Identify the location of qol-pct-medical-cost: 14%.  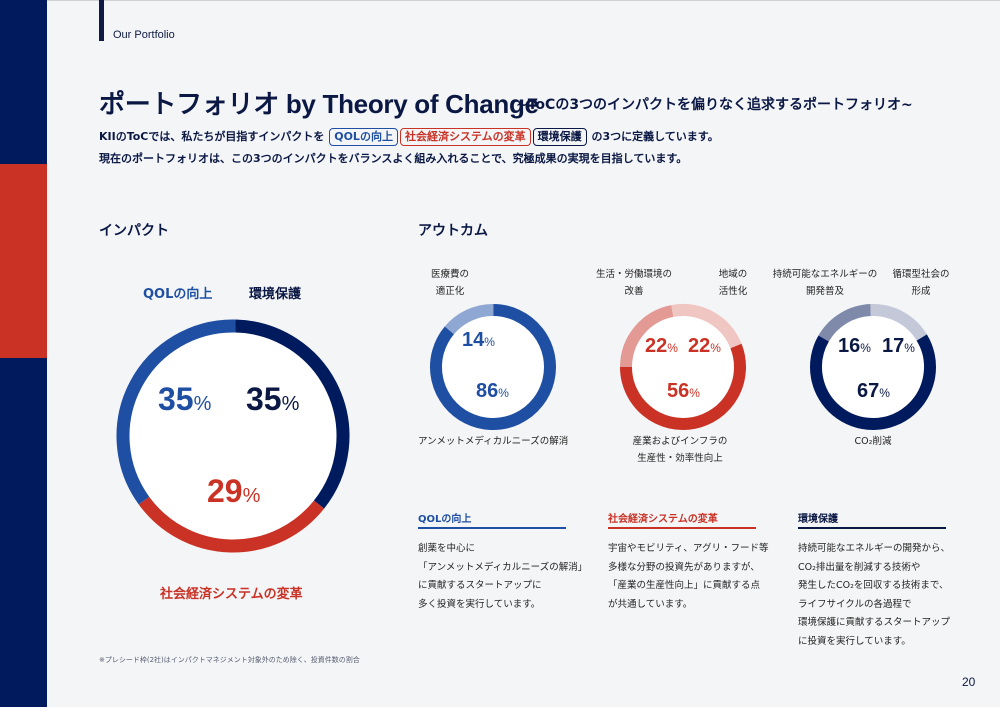
(478, 340).